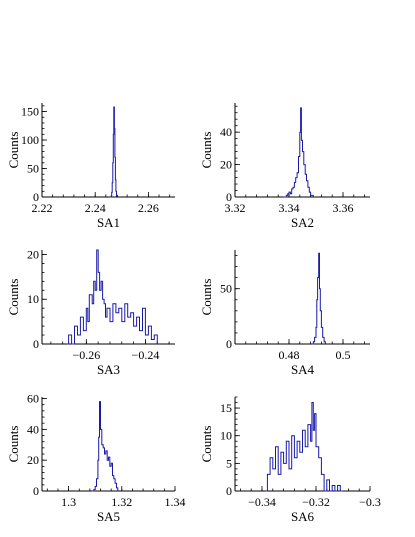 The height and width of the screenshot is (537, 415). What do you see at coordinates (262, 502) in the screenshot?
I see `x-tick-label: −0.34` at bounding box center [262, 502].